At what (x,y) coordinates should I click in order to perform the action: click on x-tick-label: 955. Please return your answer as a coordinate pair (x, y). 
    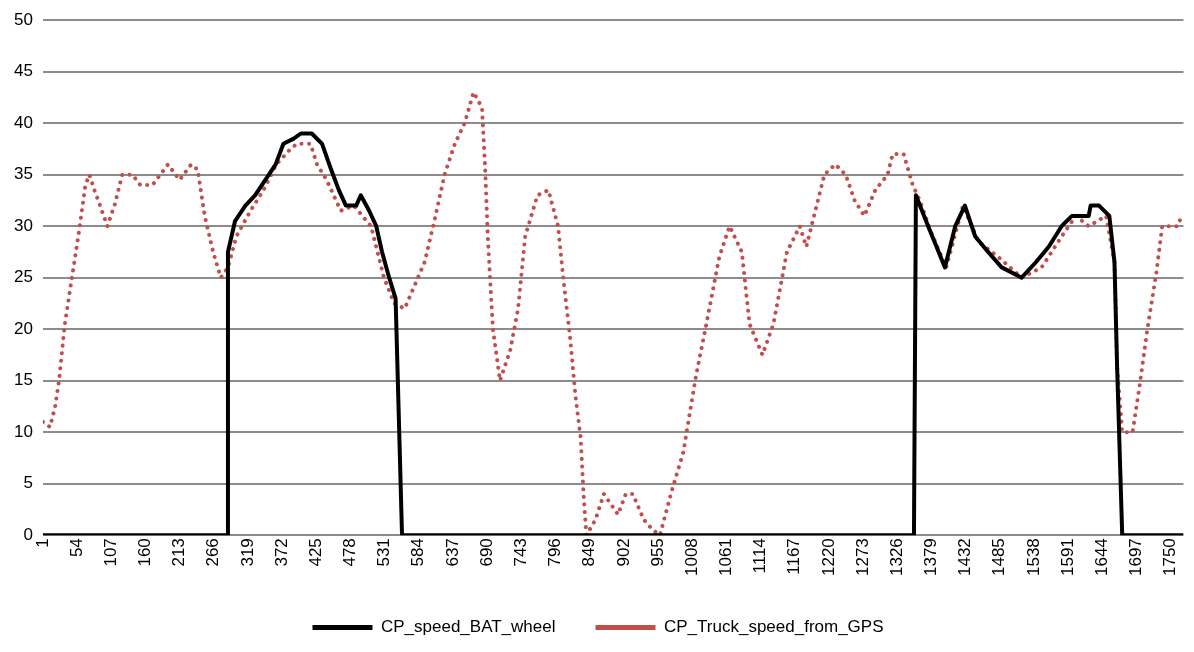
    Looking at the image, I should click on (657, 552).